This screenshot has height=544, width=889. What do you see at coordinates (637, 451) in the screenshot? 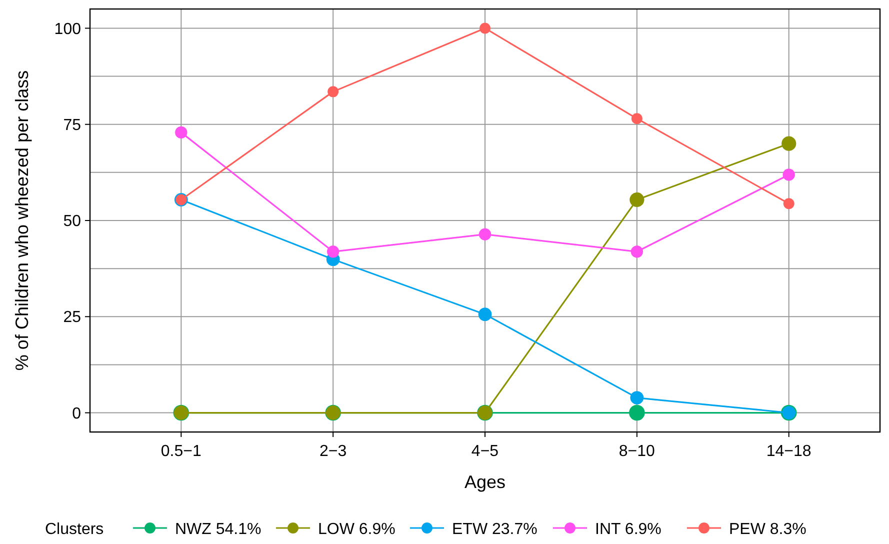
I see `x-tick-label: 8−10` at bounding box center [637, 451].